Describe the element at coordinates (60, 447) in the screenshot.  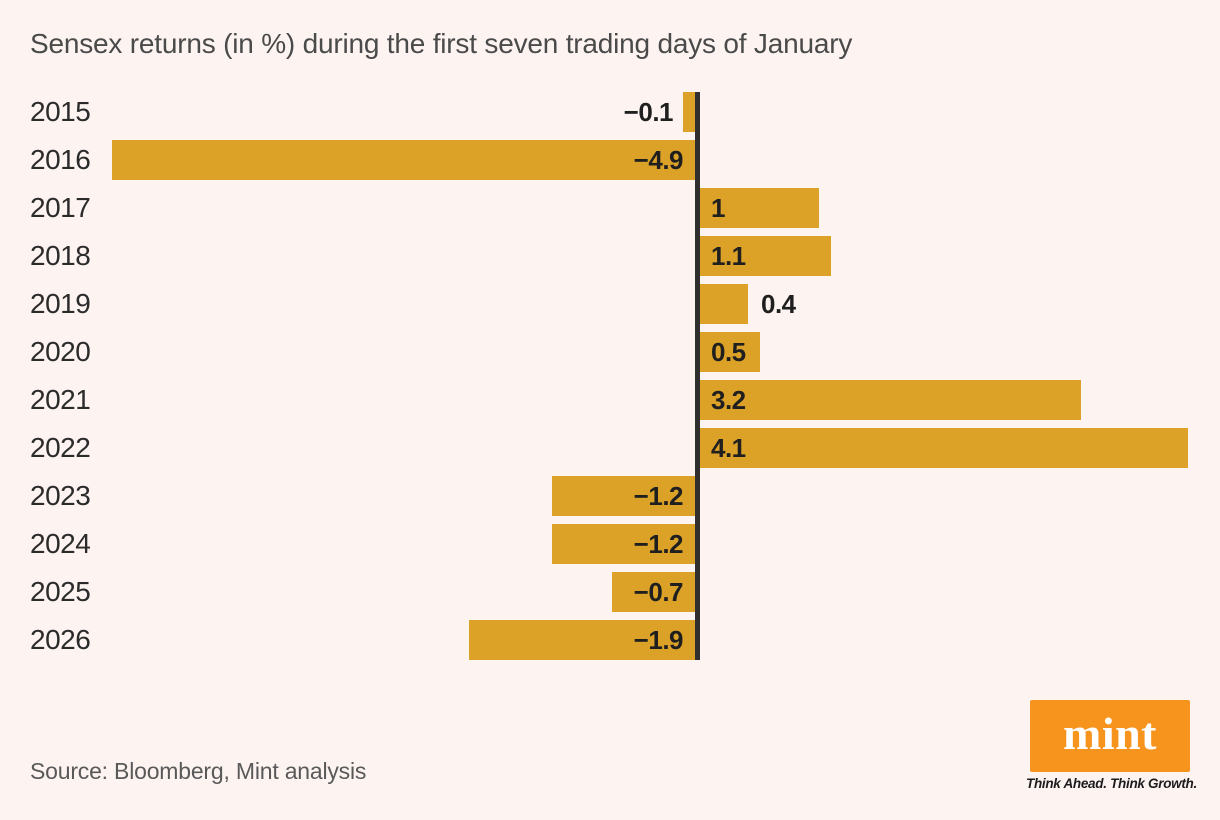
I see `year-label: 2022` at that location.